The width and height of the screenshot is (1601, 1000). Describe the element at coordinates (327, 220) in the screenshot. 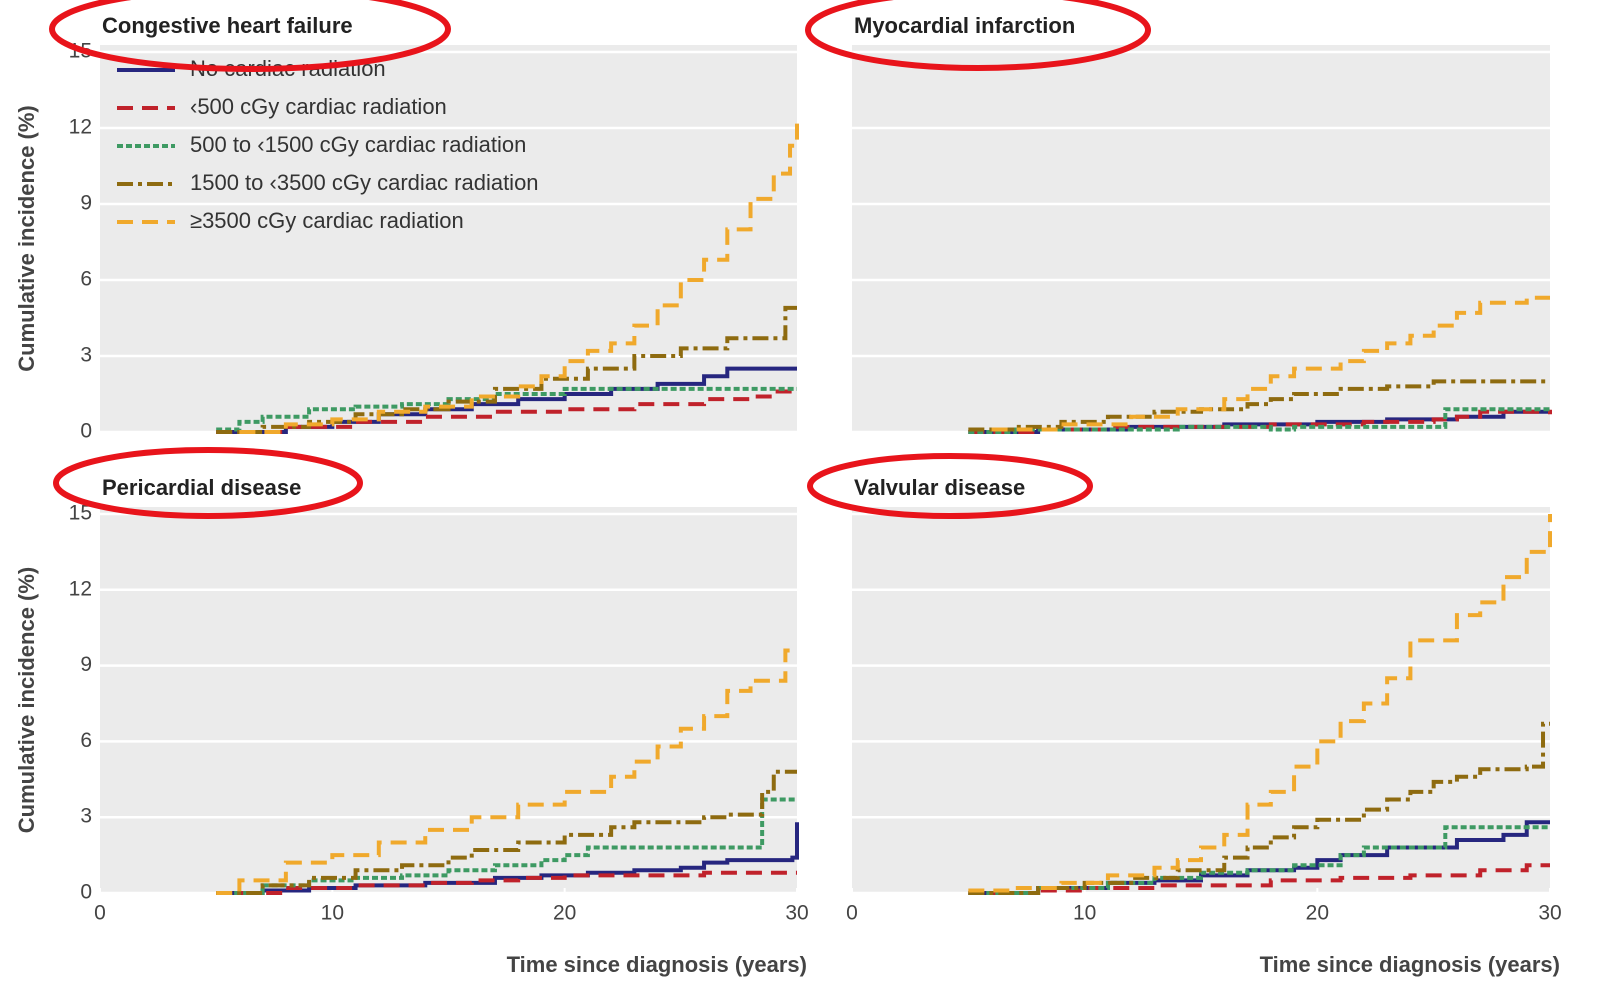

I see `legend-label: ≥3500 cGy cardiac radiation` at that location.